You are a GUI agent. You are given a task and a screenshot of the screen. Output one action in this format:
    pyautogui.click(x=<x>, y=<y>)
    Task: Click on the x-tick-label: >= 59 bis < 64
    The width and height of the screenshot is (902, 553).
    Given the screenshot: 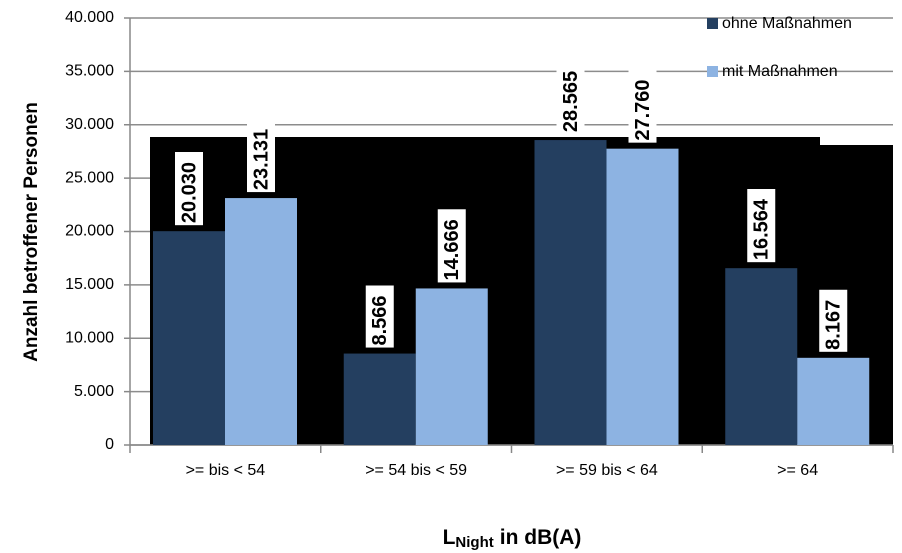 What is the action you would take?
    pyautogui.click(x=607, y=470)
    